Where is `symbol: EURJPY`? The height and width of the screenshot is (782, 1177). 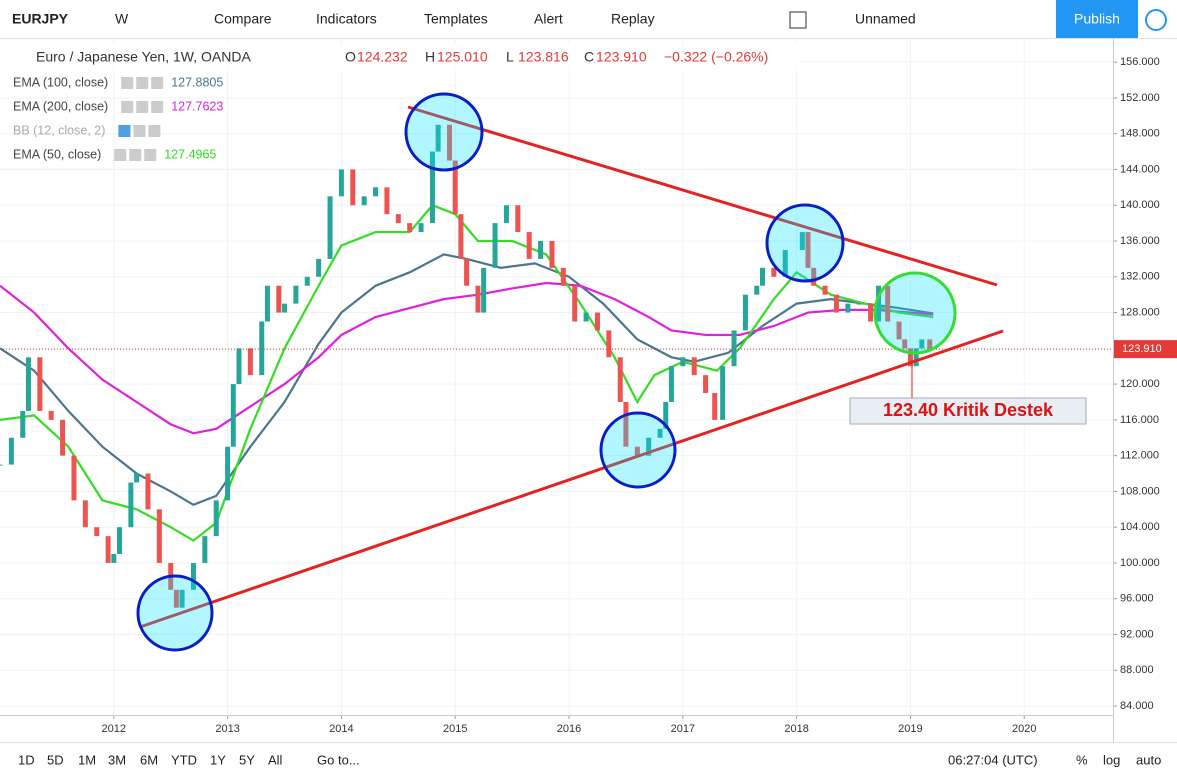
symbol: EURJPY is located at coordinates (40, 19).